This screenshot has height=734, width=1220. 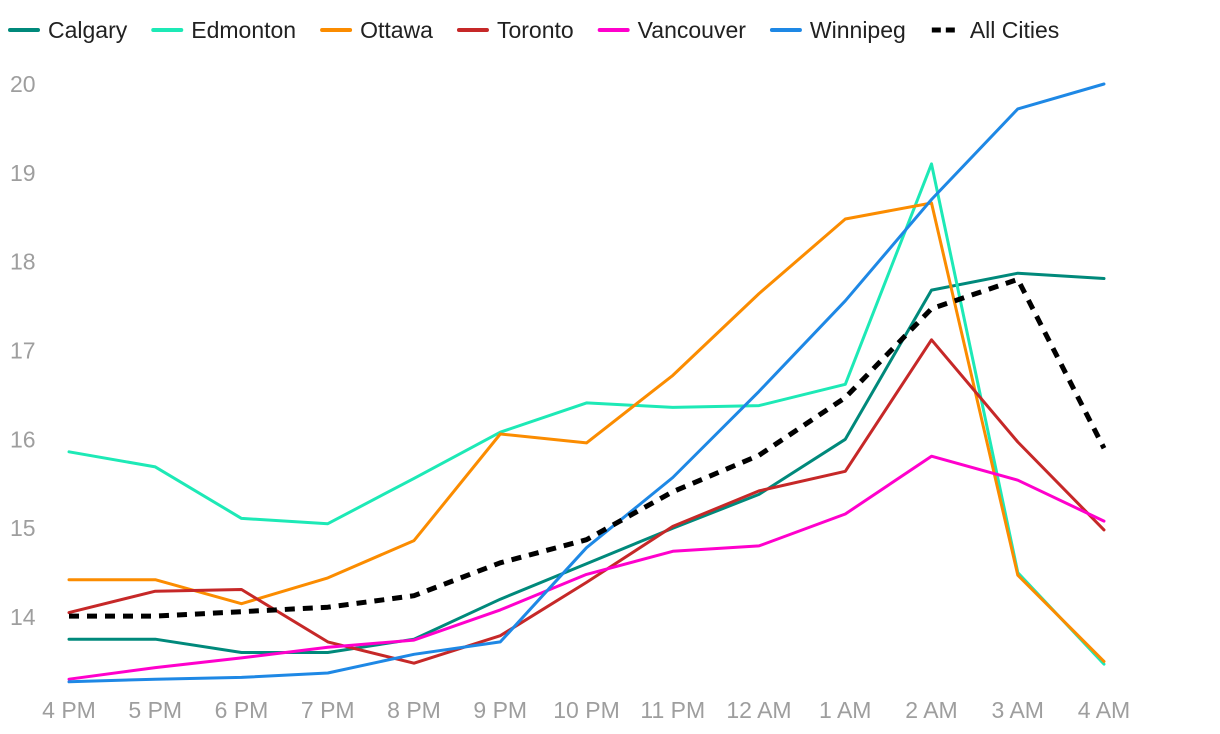 I want to click on data-point-ottawa-8-pm, so click(x=414, y=541).